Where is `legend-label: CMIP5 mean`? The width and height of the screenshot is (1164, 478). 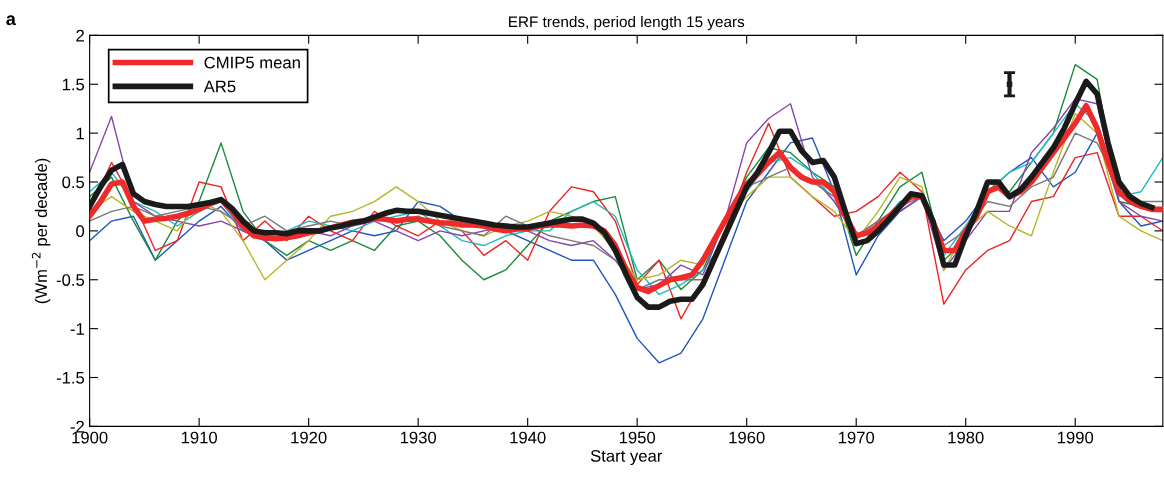 legend-label: CMIP5 mean is located at coordinates (252, 62).